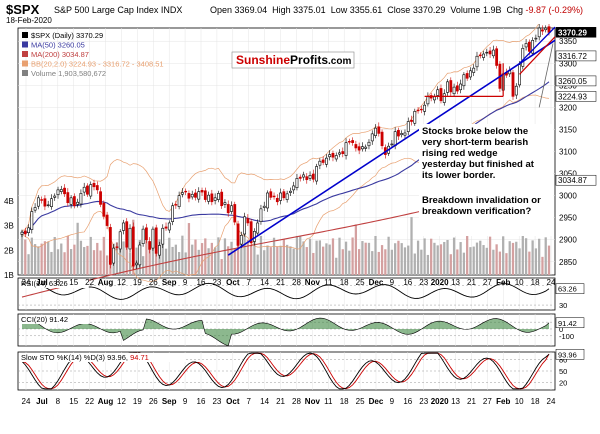 The image size is (600, 434). Describe the element at coordinates (576, 180) in the screenshot. I see `price-tag: 3034.87` at that location.